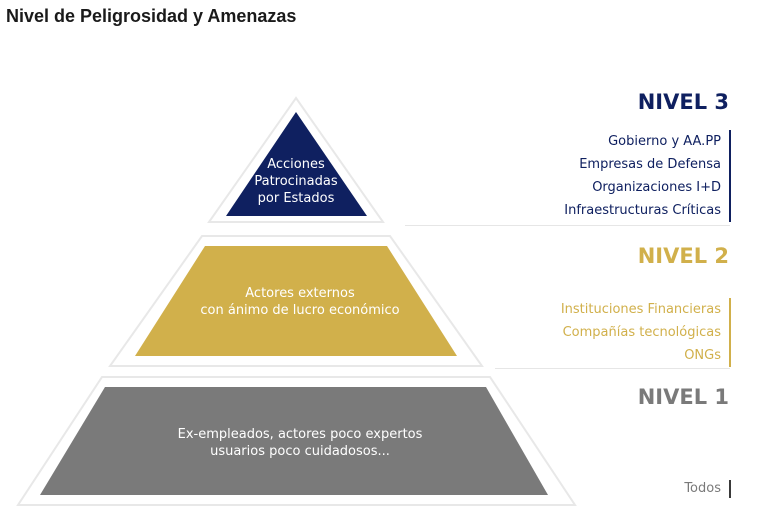 The width and height of the screenshot is (761, 513). I want to click on tier-2-shape, so click(296, 301).